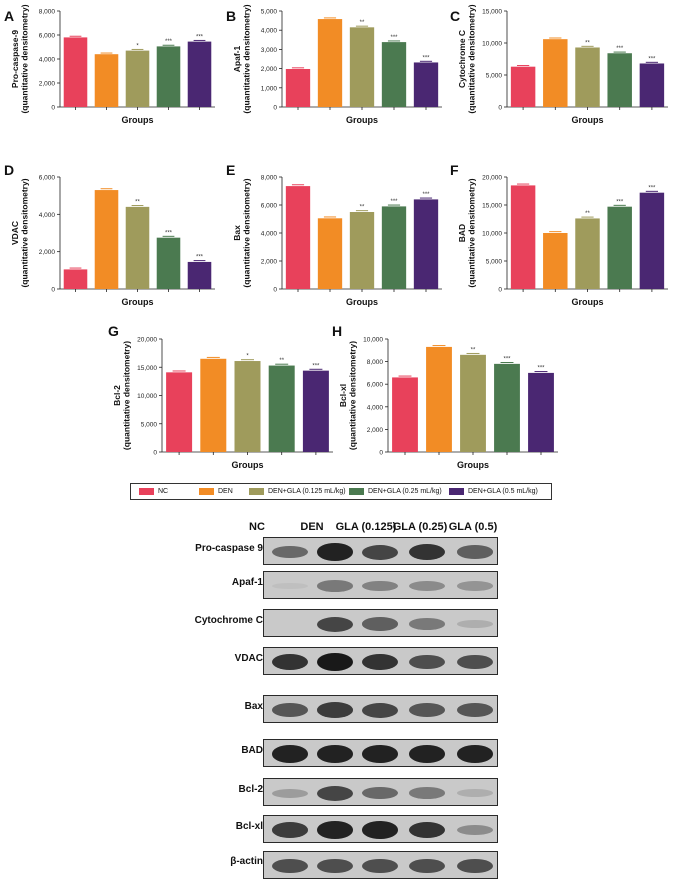  I want to click on blot-label-apaf-1: Apaf-1, so click(247, 582).